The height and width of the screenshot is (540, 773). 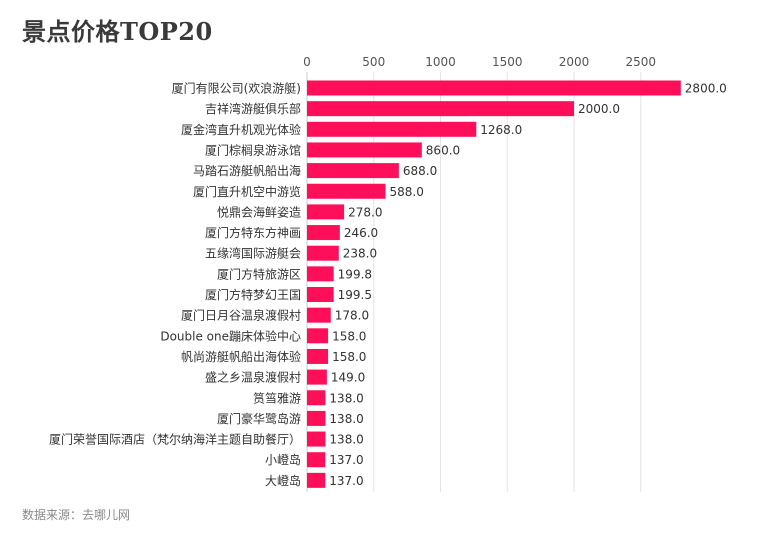 I want to click on value-label: 238.0, so click(x=360, y=254).